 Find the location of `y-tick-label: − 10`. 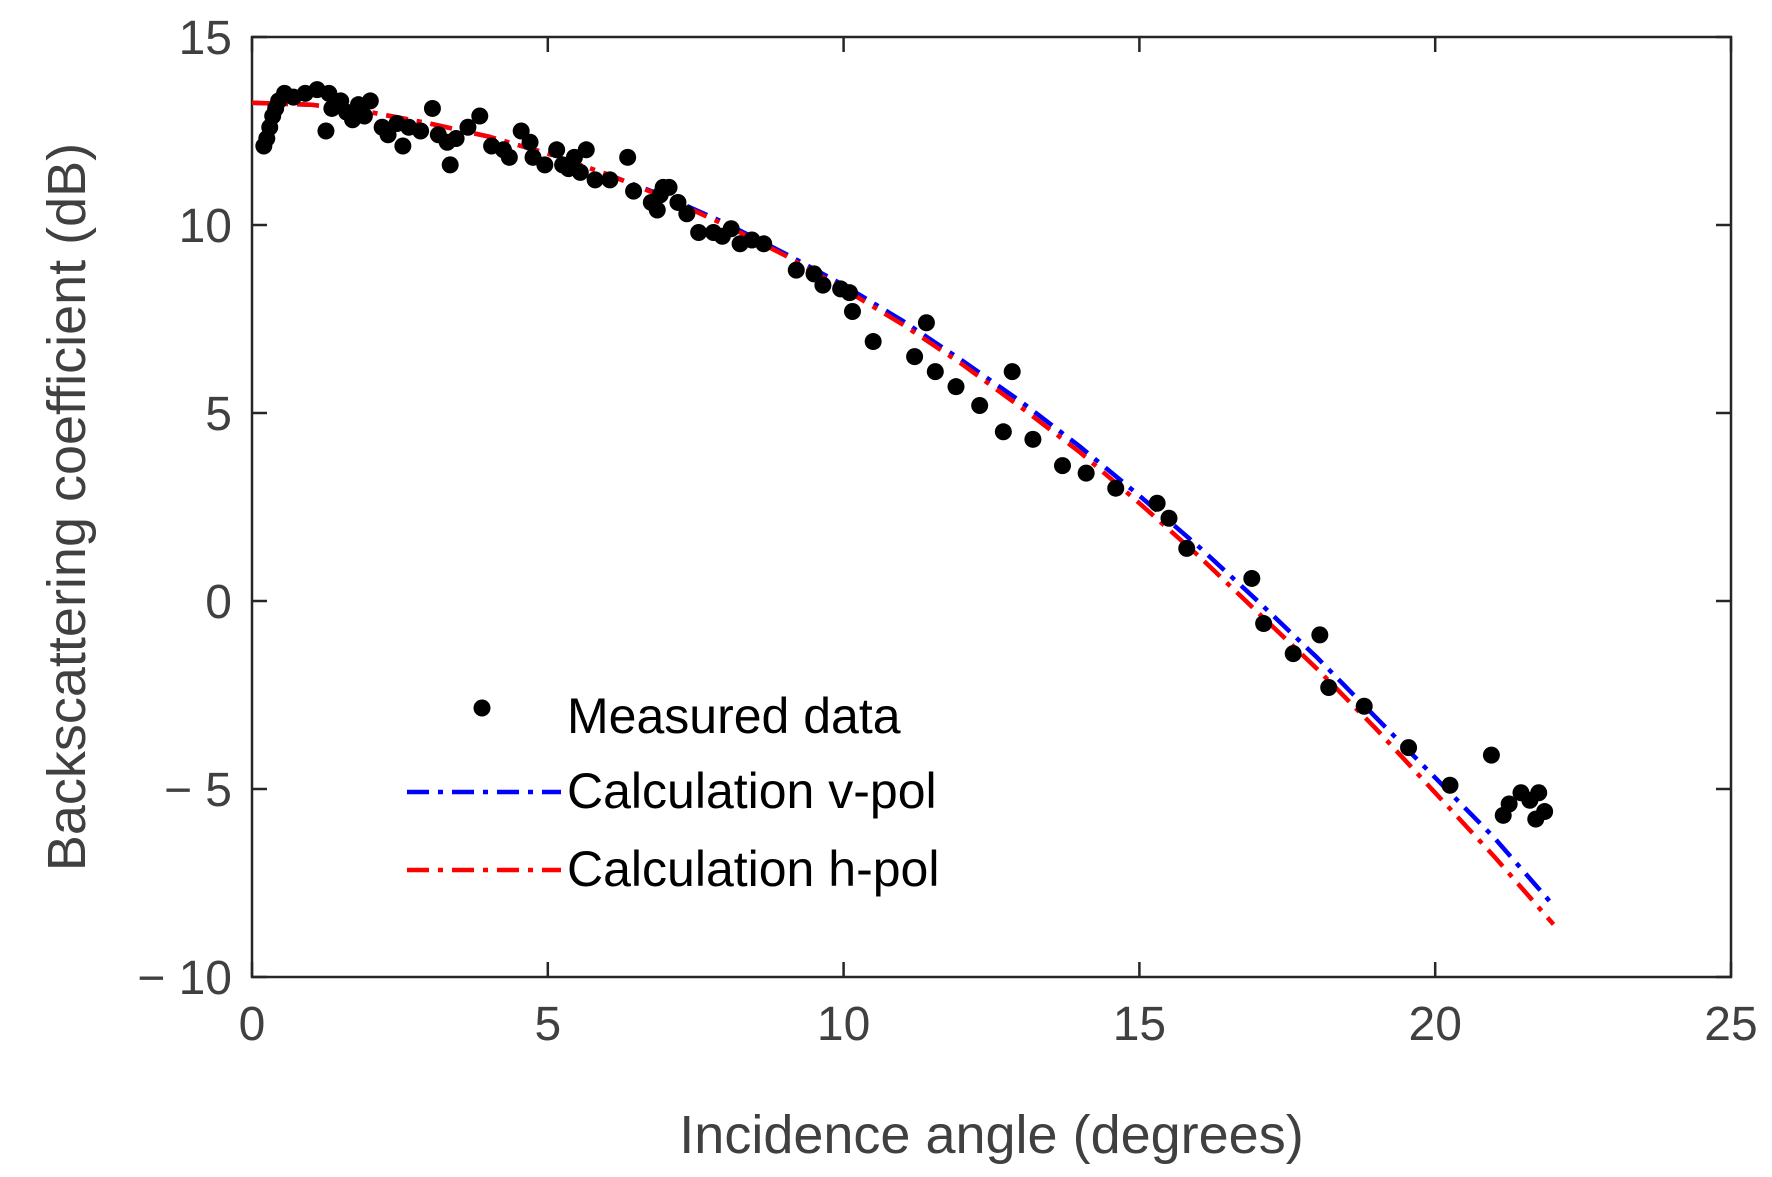

y-tick-label: − 10 is located at coordinates (184, 978).